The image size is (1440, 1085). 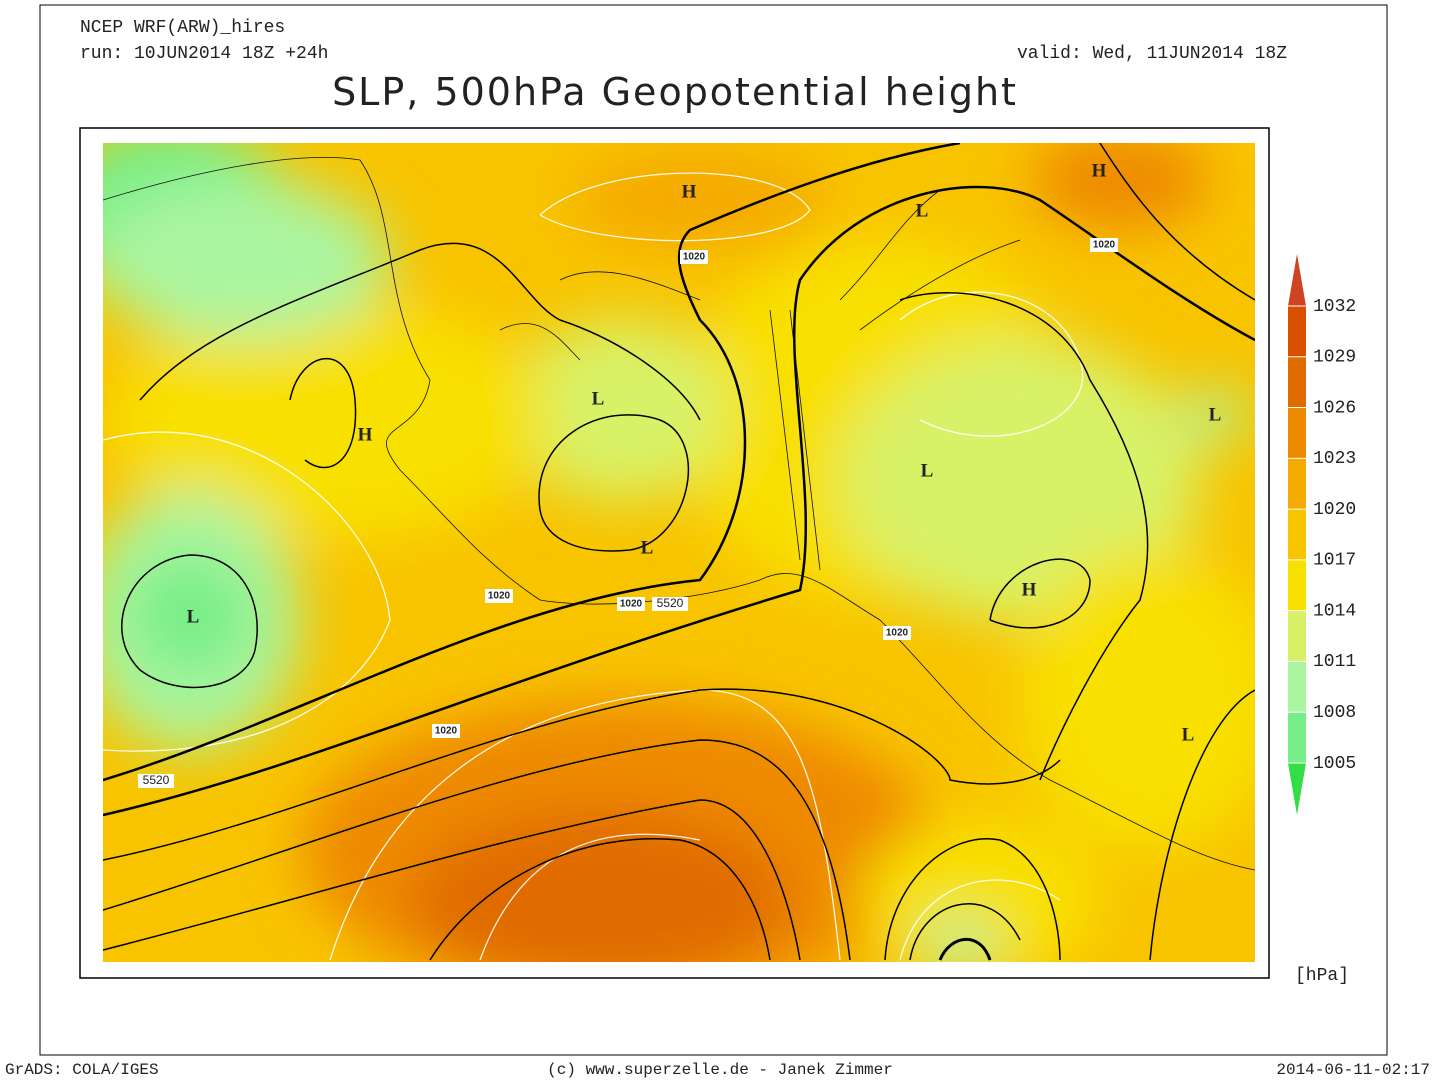 What do you see at coordinates (204, 54) in the screenshot?
I see `run-info: run: 10JUN2014 18Z +24h` at bounding box center [204, 54].